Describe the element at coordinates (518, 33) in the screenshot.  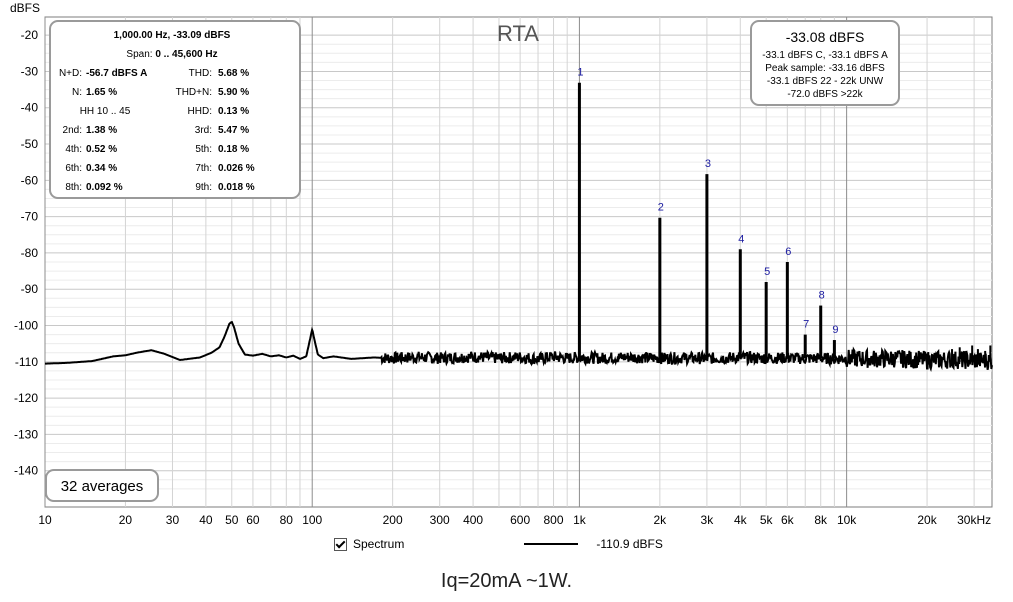
I see `chart-title: RTA` at that location.